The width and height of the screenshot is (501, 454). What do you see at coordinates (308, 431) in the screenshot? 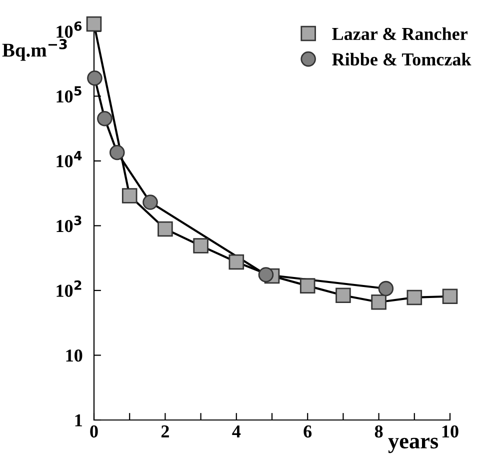
I see `x-tick-label: 6` at bounding box center [308, 431].